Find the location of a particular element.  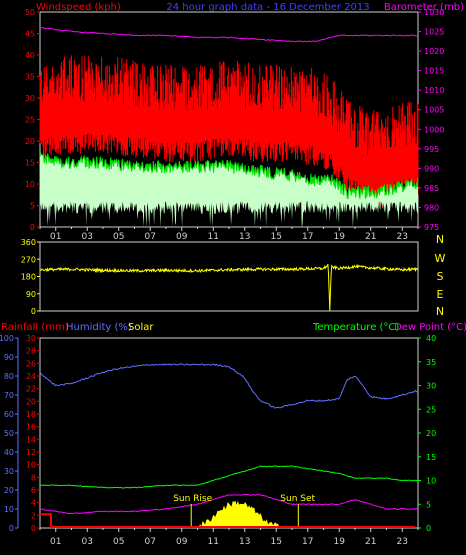

y-tick-label: 4 is located at coordinates (33, 503).